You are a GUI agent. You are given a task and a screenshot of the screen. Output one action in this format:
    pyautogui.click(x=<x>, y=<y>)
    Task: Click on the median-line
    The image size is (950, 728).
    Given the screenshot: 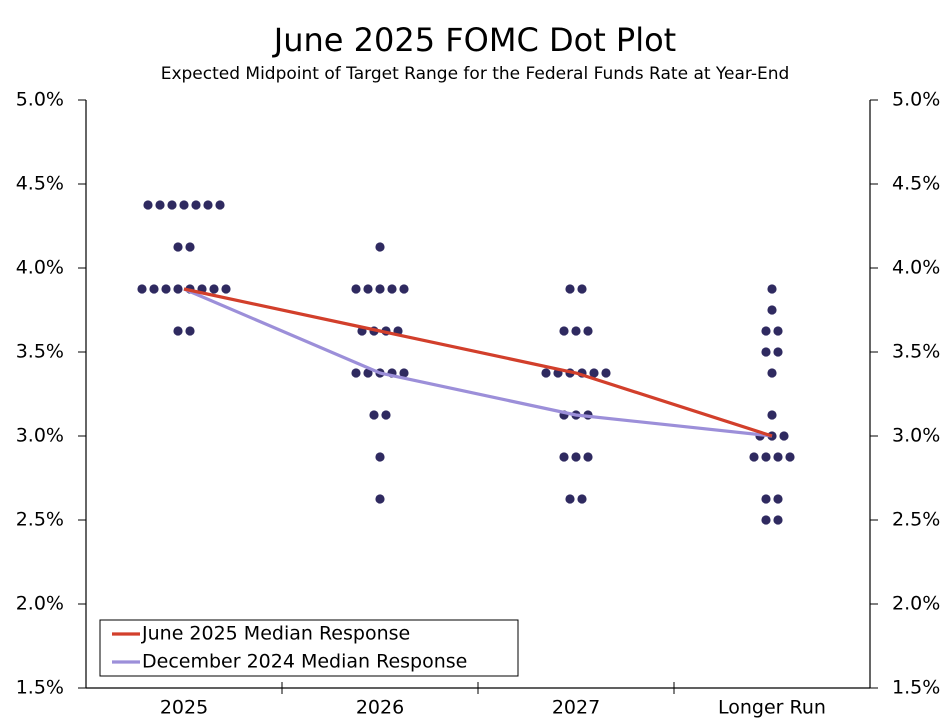 What is the action you would take?
    pyautogui.click(x=478, y=362)
    